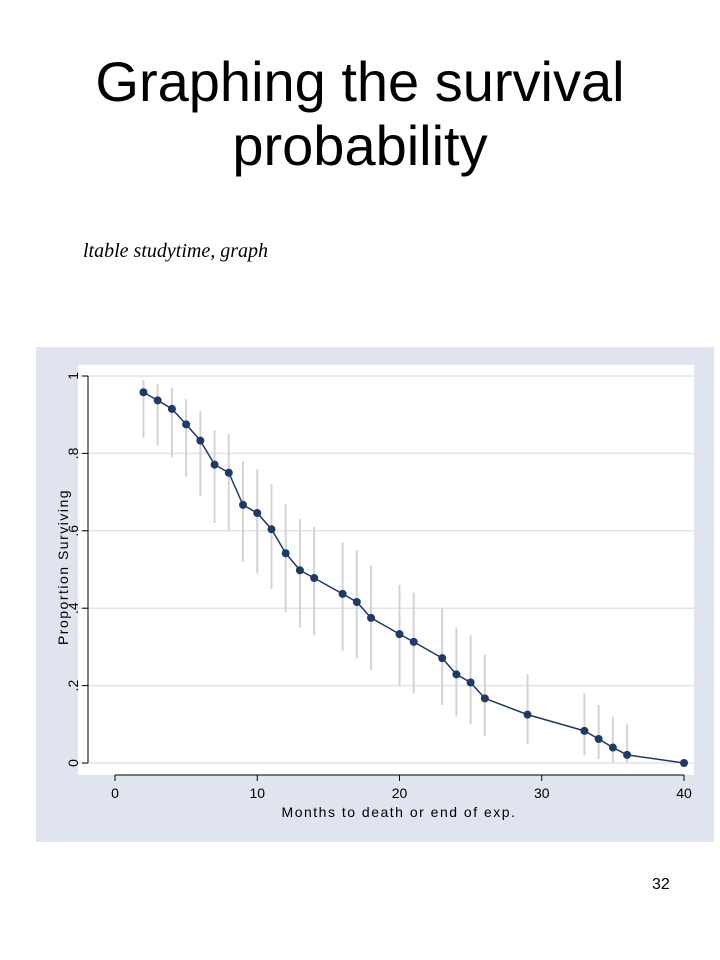  Describe the element at coordinates (73, 608) in the screenshot. I see `y-tick-label-2: .4` at that location.